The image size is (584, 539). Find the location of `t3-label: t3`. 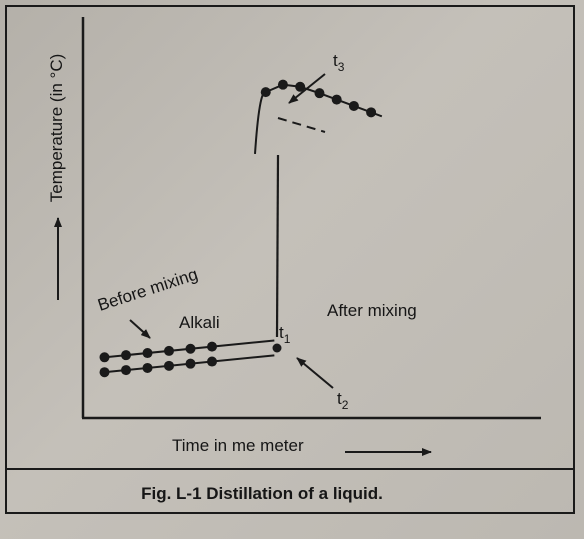

t3-label: t3 is located at coordinates (339, 62).